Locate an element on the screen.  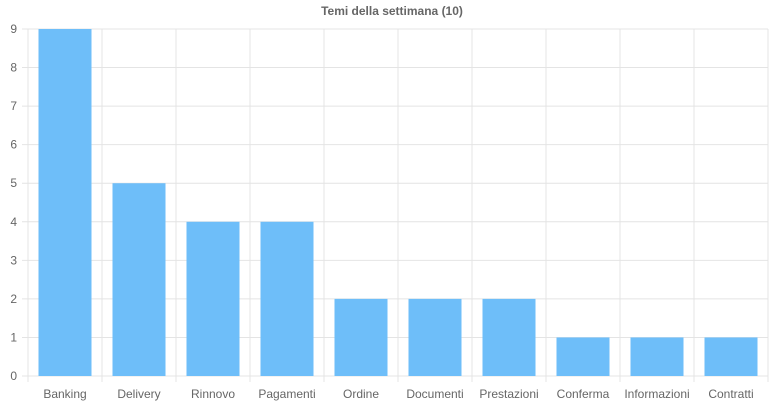
bar-informazioni is located at coordinates (657, 356).